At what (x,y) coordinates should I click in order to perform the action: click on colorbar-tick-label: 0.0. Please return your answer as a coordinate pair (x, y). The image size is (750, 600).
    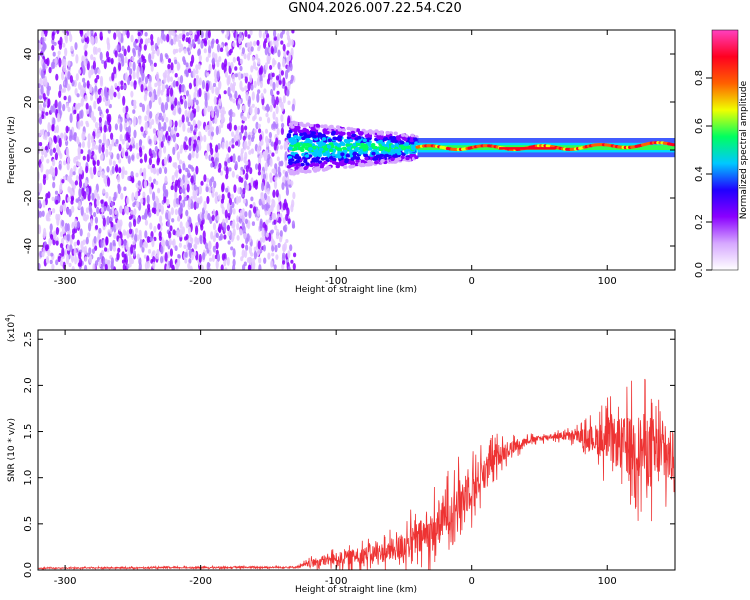
    Looking at the image, I should click on (699, 270).